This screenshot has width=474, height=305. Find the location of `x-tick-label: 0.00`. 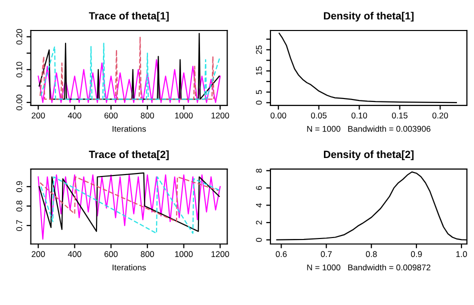

x-tick-label: 0.00 is located at coordinates (278, 115).